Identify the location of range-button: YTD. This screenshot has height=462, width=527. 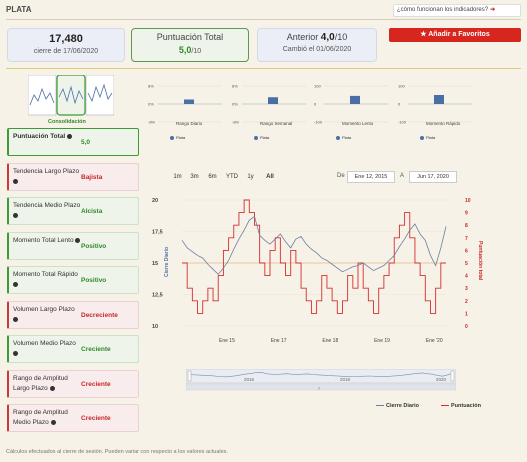
(232, 177).